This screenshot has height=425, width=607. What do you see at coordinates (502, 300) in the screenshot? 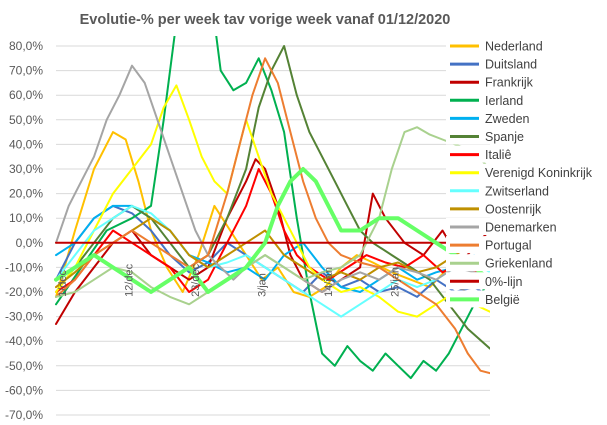
I see `legend-label: België` at bounding box center [502, 300].